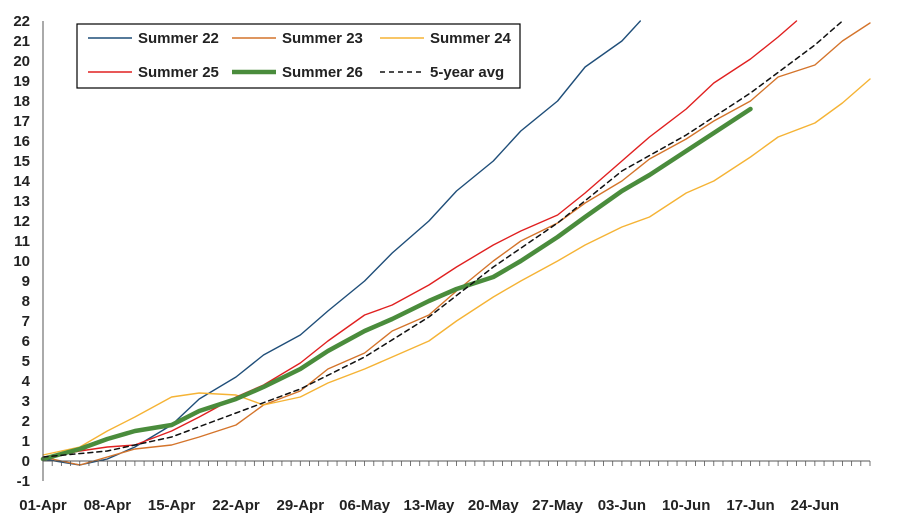 The width and height of the screenshot is (907, 525). Describe the element at coordinates (26, 361) in the screenshot. I see `y-tick-label: 5` at that location.